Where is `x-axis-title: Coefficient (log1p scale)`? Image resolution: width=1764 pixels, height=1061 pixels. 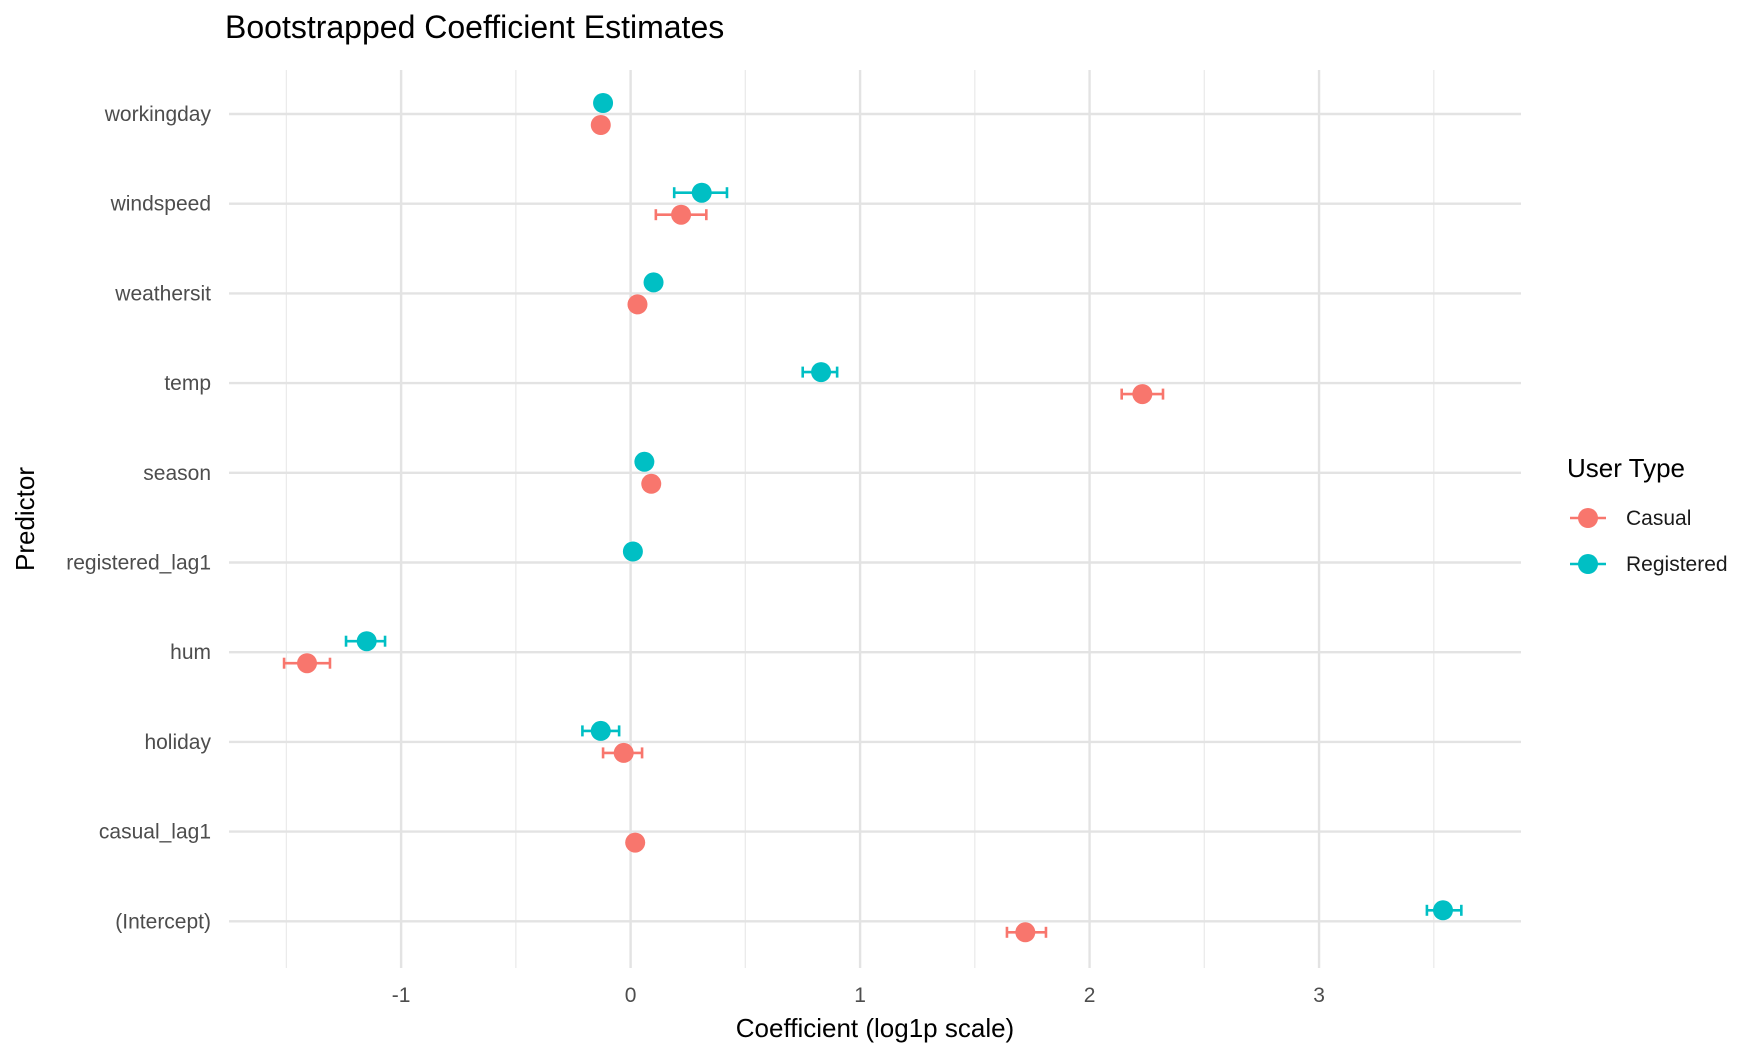
x-axis-title: Coefficient (log1p scale) is located at coordinates (875, 1028).